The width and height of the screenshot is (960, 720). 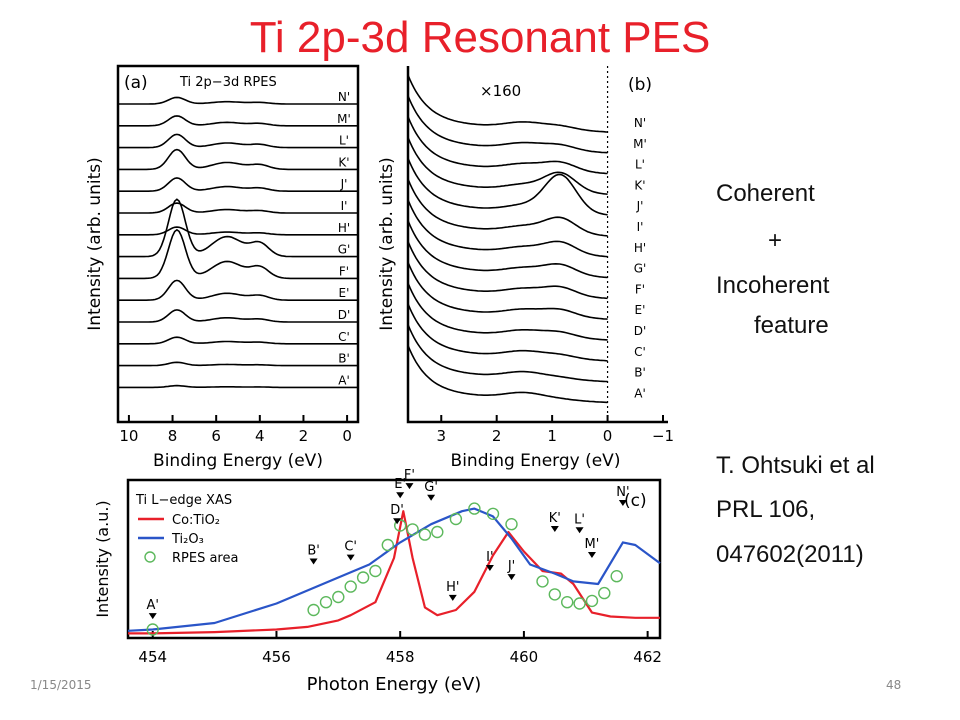 I want to click on panel-b-ylabel: Intensity (arb. units), so click(x=387, y=243).